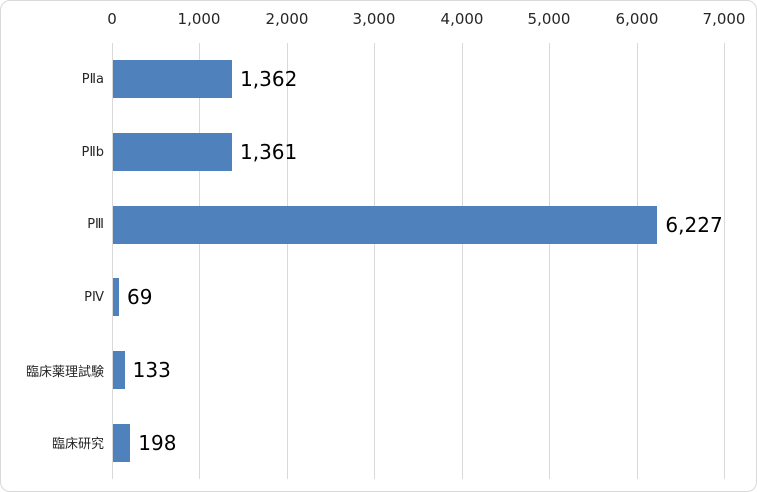 The image size is (757, 492). What do you see at coordinates (157, 442) in the screenshot?
I see `value-label: 198` at bounding box center [157, 442].